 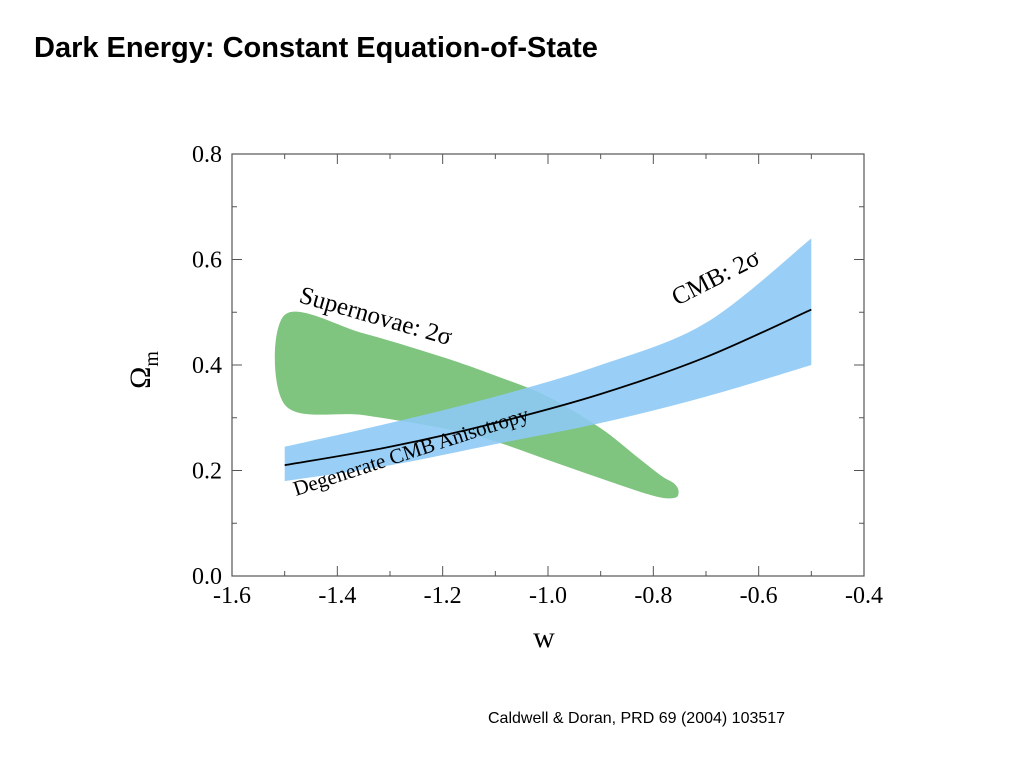 I want to click on x-tick-label: -1.6, so click(x=232, y=596).